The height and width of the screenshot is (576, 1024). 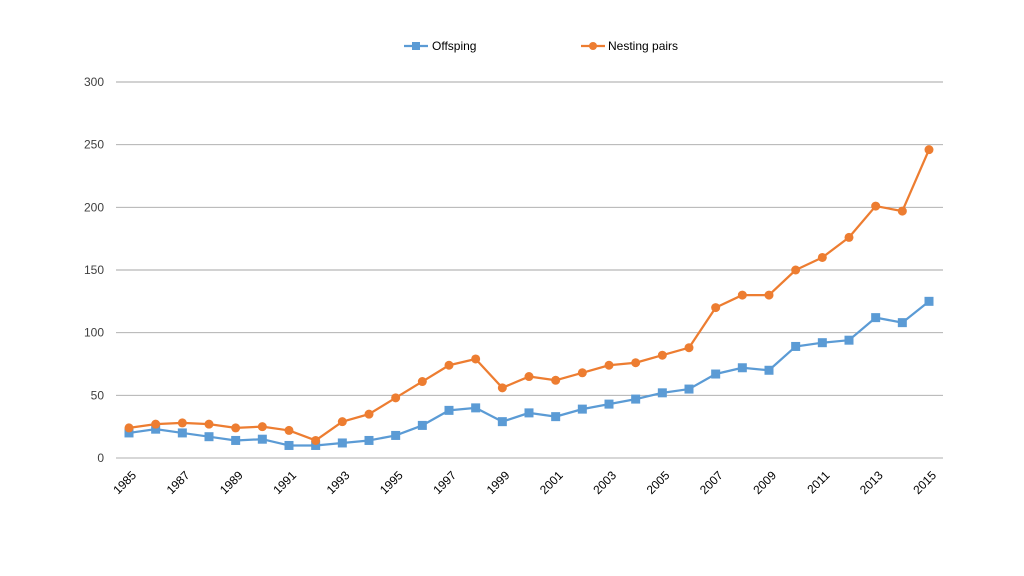 I want to click on legend-item-nesting-pairs: Nesting pairs, so click(x=629, y=46).